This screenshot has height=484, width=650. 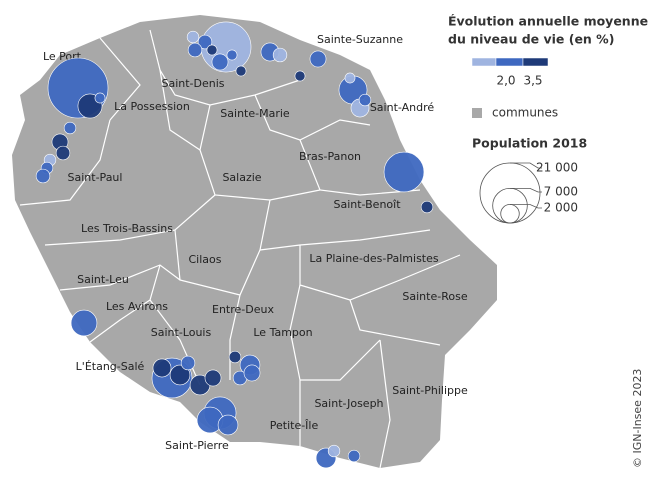 What do you see at coordinates (255, 113) in the screenshot?
I see `commune-label: Sainte-Marie` at bounding box center [255, 113].